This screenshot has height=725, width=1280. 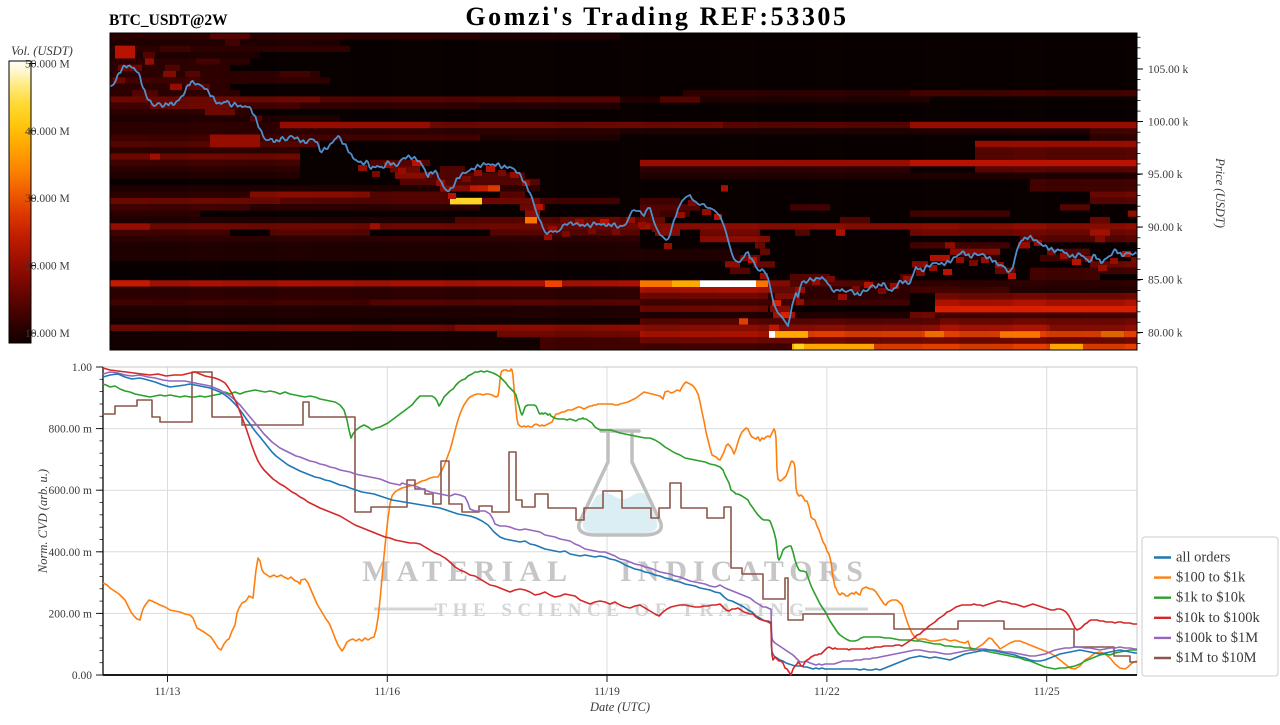 I want to click on svg-text: 100.00 k, so click(x=1168, y=123).